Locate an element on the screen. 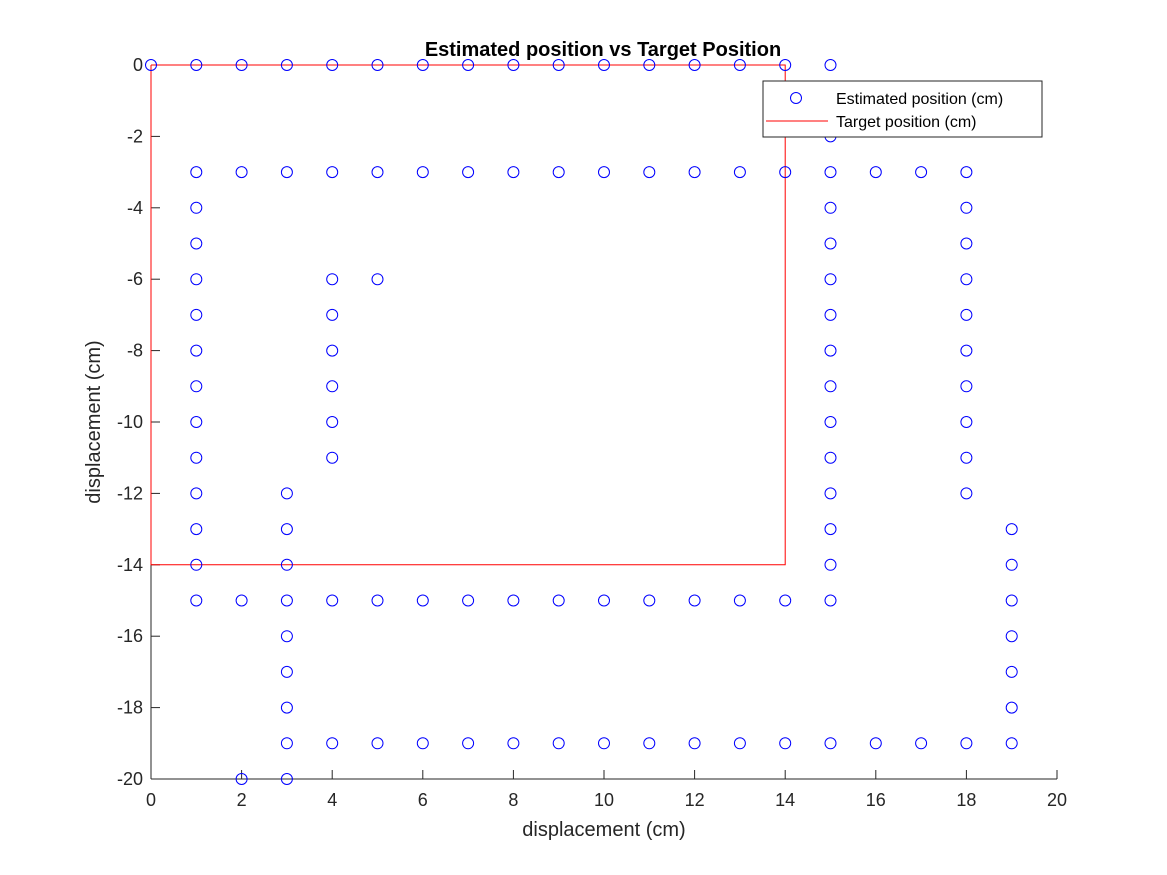  legend-label-target: Target position (cm) is located at coordinates (906, 122).